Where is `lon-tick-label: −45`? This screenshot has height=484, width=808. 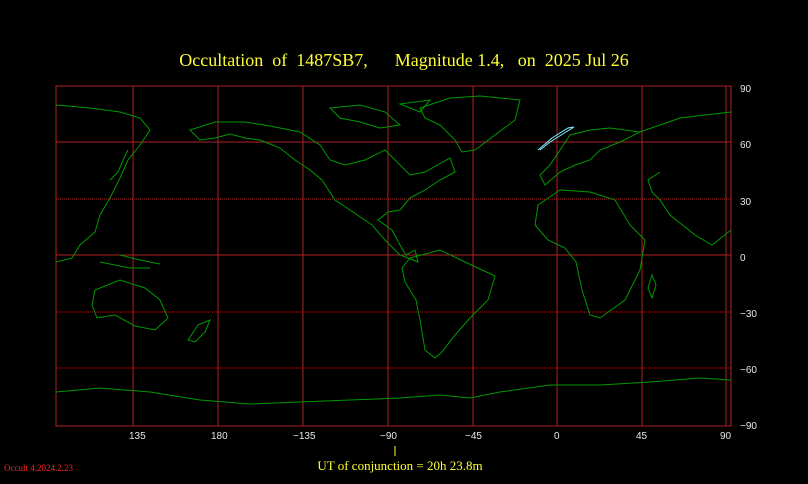 lon-tick-label: −45 is located at coordinates (473, 436).